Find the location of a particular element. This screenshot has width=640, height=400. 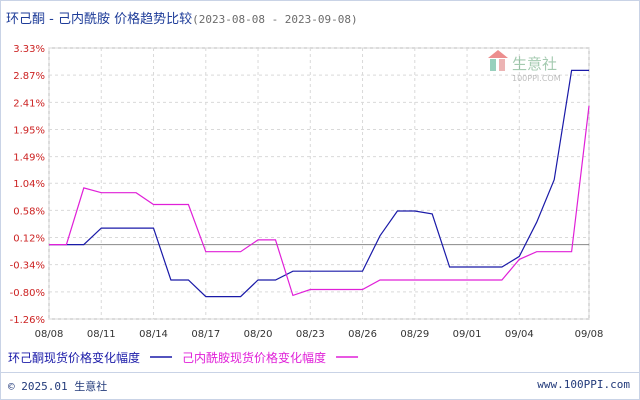

y-tick-label: 3.33% is located at coordinates (29, 49).